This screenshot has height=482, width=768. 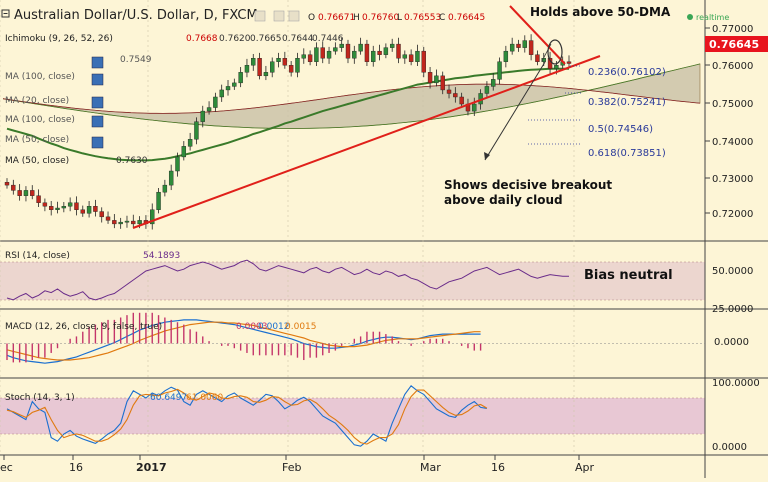 What do you see at coordinates (352, 281) in the screenshot?
I see `rsi-band` at bounding box center [352, 281].